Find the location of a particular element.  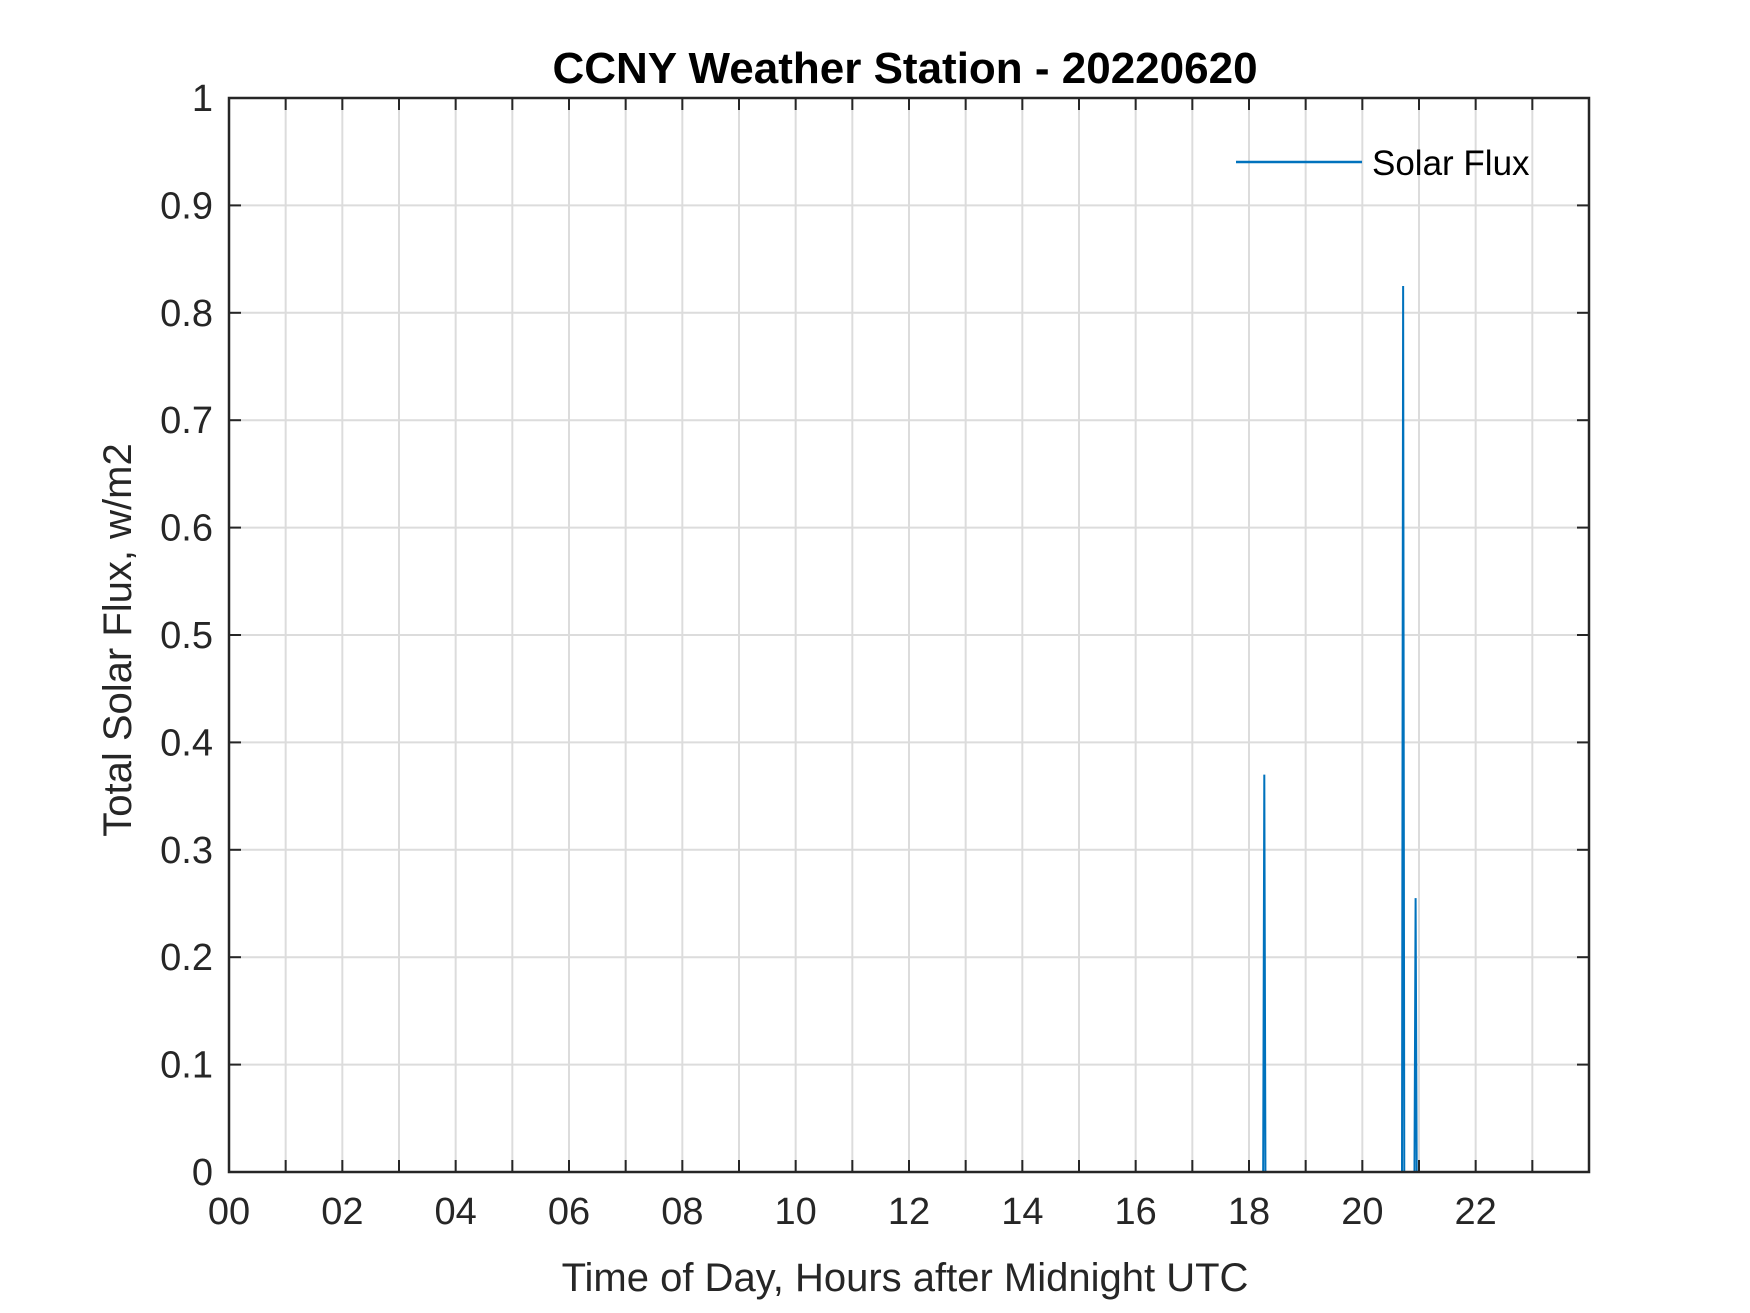

x-tick-label: 04 is located at coordinates (456, 1212).